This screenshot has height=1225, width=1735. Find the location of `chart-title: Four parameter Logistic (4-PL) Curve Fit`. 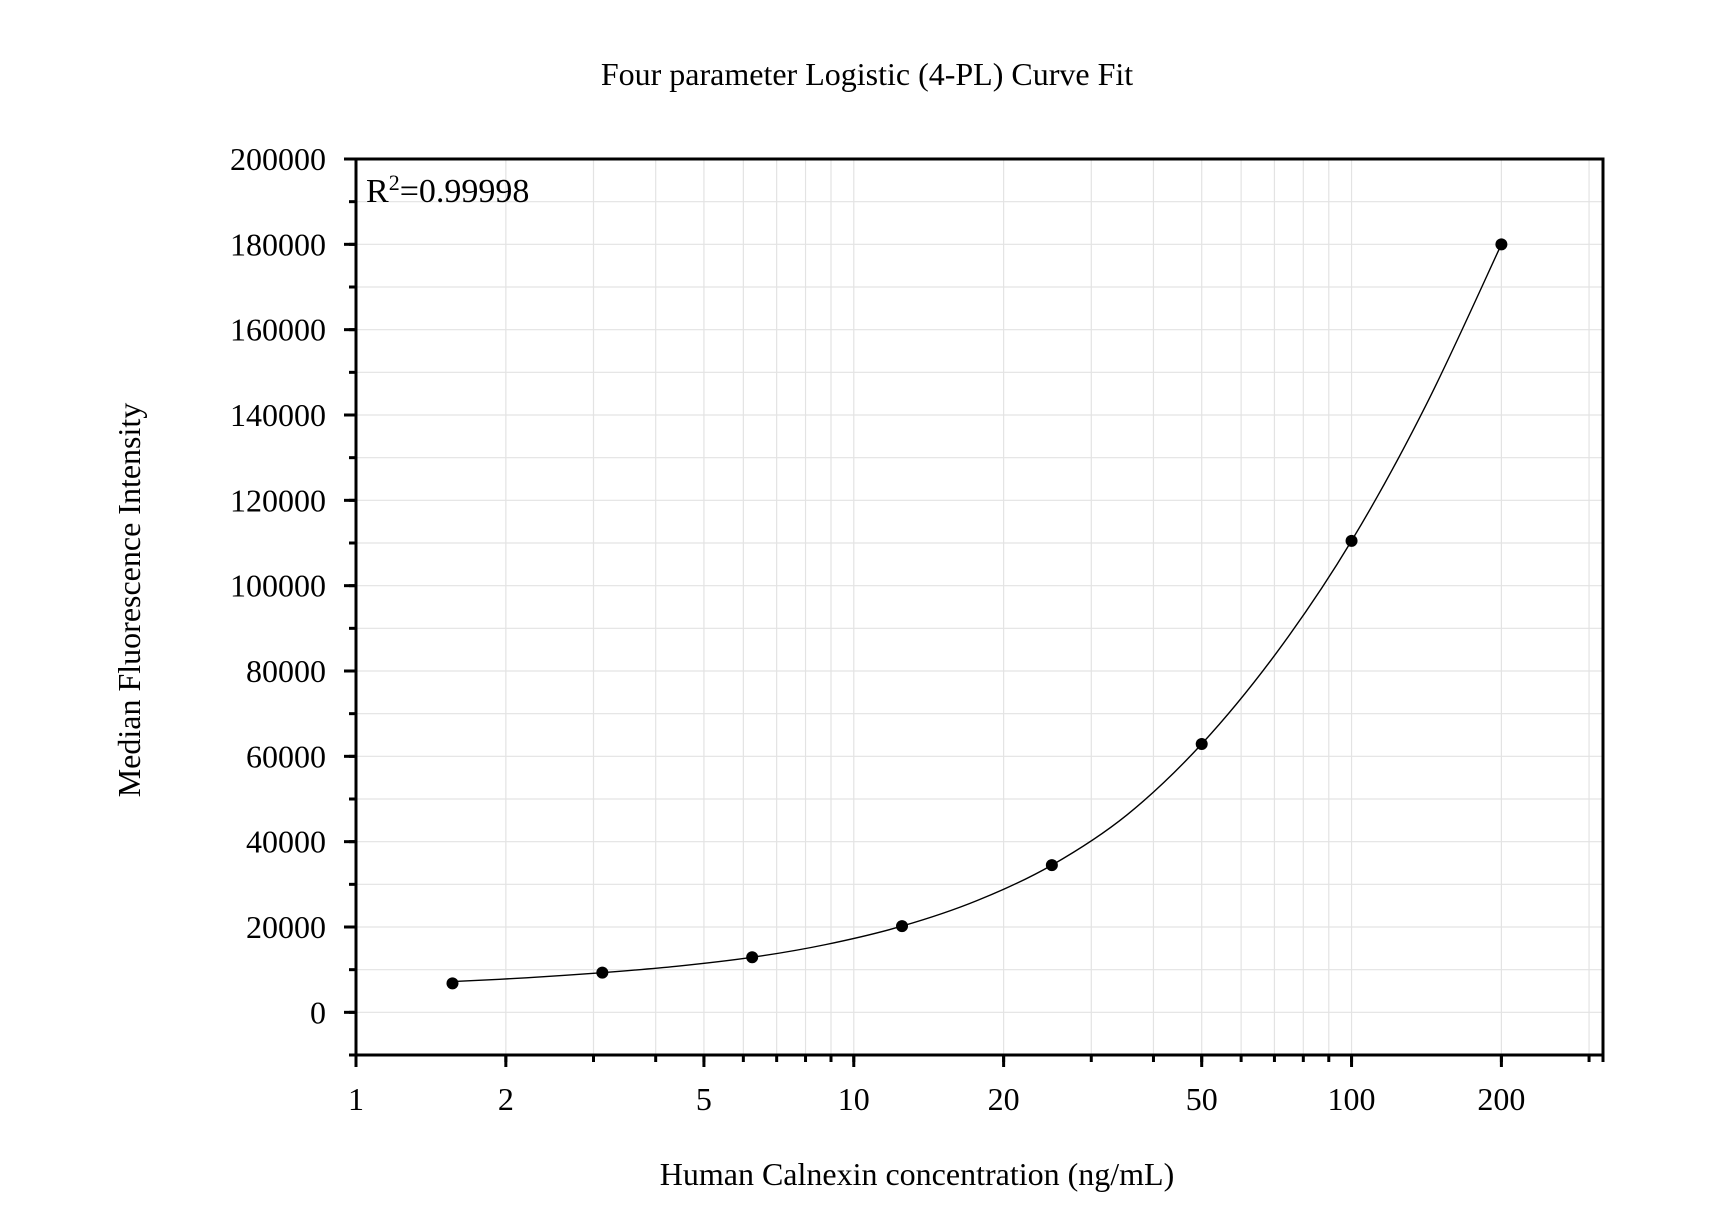

chart-title: Four parameter Logistic (4-PL) Curve Fit is located at coordinates (867, 74).